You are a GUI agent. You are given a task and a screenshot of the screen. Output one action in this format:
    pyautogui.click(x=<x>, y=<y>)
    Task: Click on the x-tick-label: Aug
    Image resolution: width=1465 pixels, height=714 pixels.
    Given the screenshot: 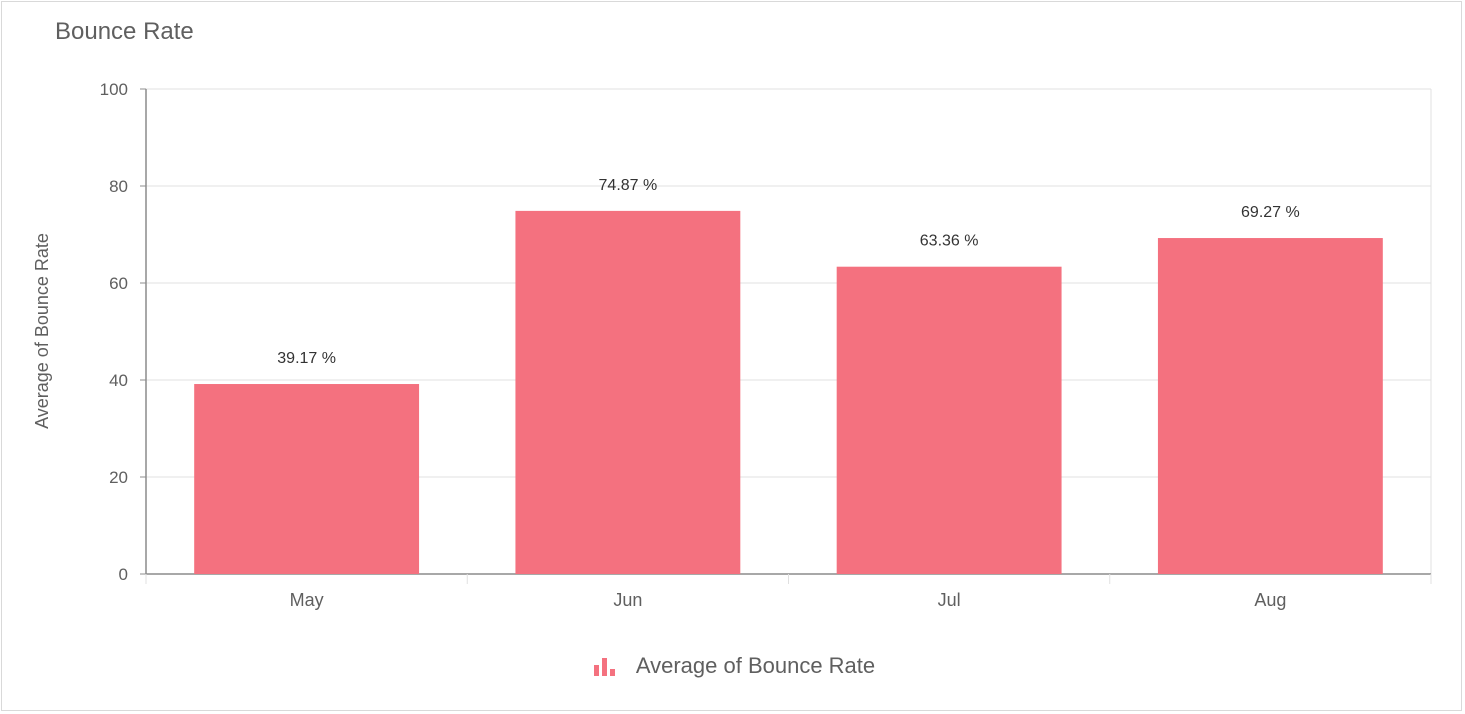 What is the action you would take?
    pyautogui.click(x=1270, y=600)
    